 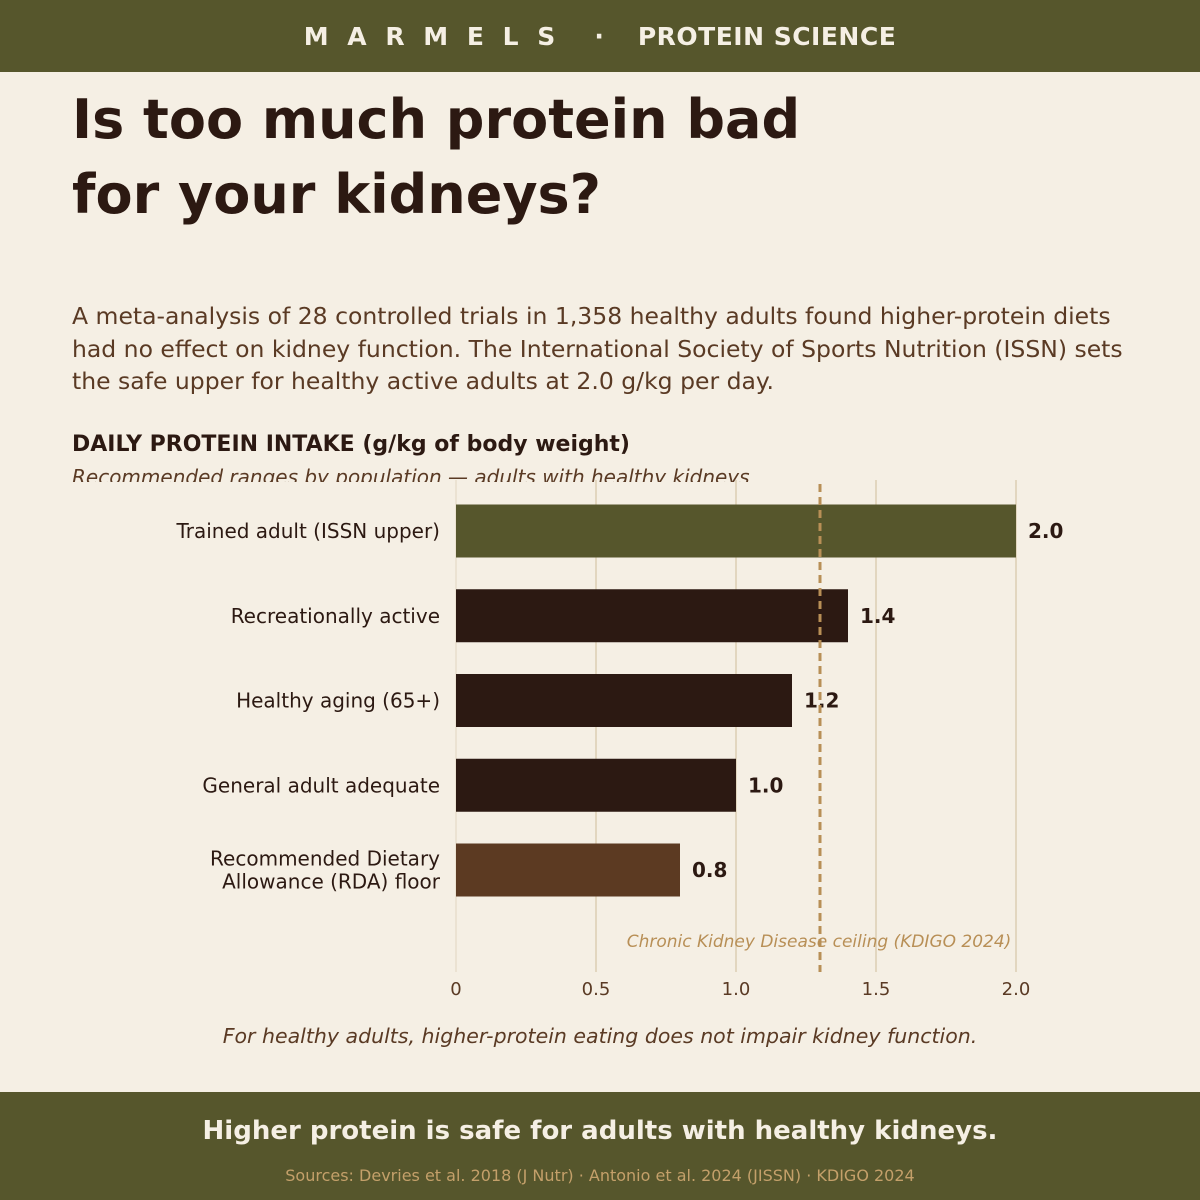 I want to click on brand-logo: M A R M E L S, so click(x=432, y=36).